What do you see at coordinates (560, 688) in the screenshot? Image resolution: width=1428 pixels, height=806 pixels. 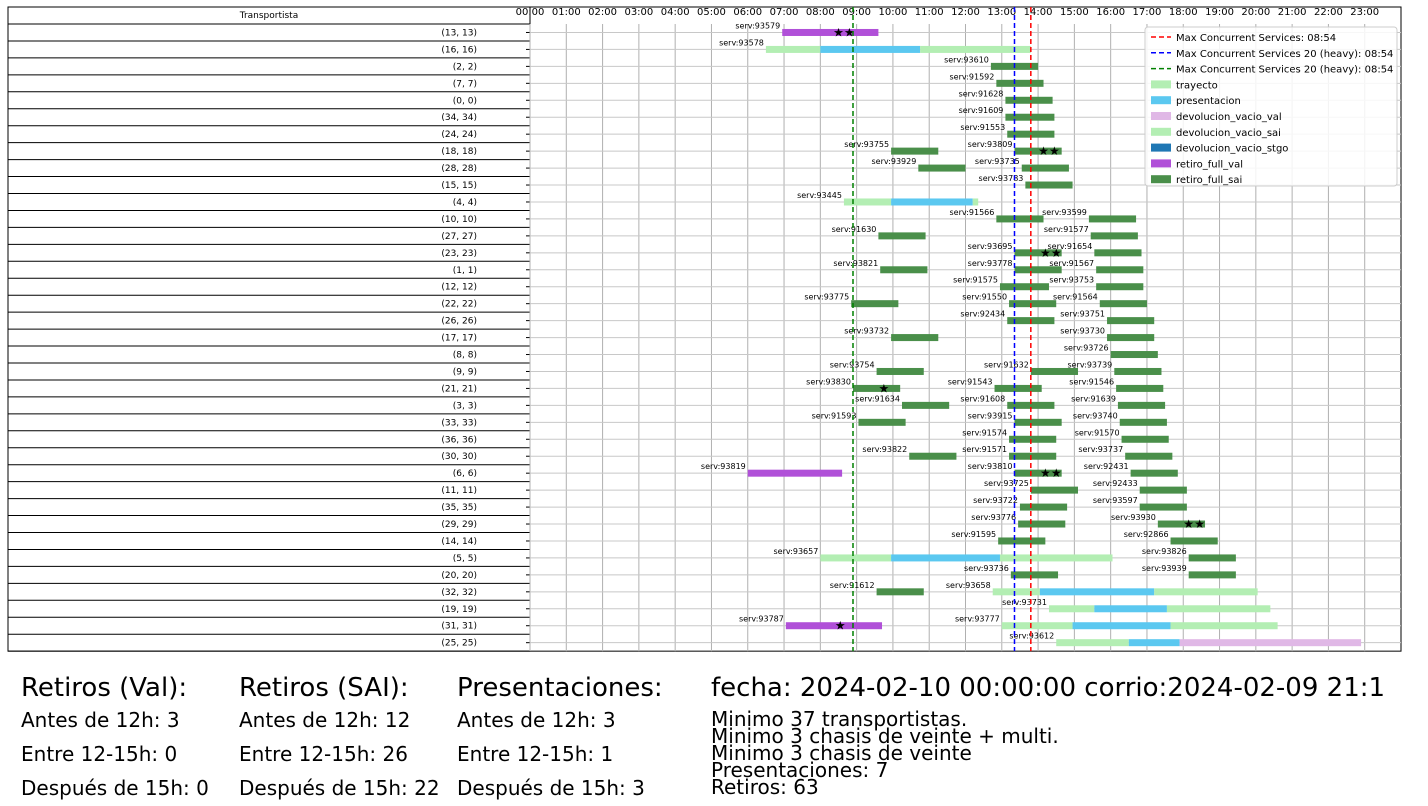 I see `pres-stats-title: Presentaciones:` at bounding box center [560, 688].